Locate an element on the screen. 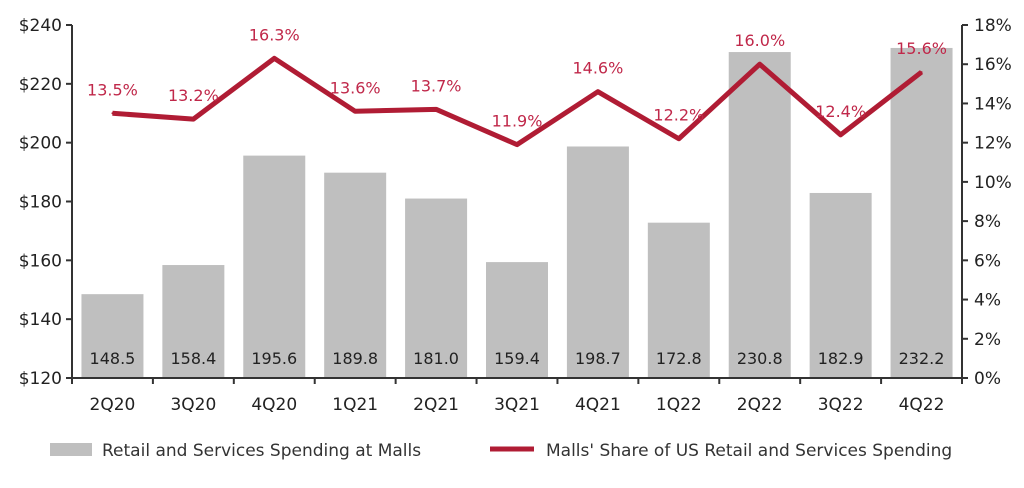 This screenshot has height=488, width=1024. x-tick-label: 2Q21 is located at coordinates (436, 405).